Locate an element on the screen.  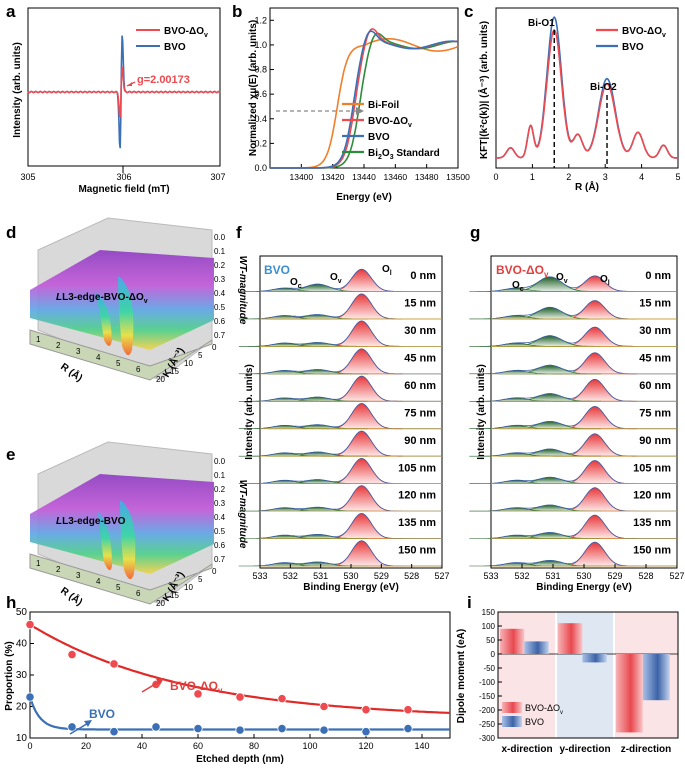
legend-label-bi-foil: Bi-Foil is located at coordinates (383, 105).